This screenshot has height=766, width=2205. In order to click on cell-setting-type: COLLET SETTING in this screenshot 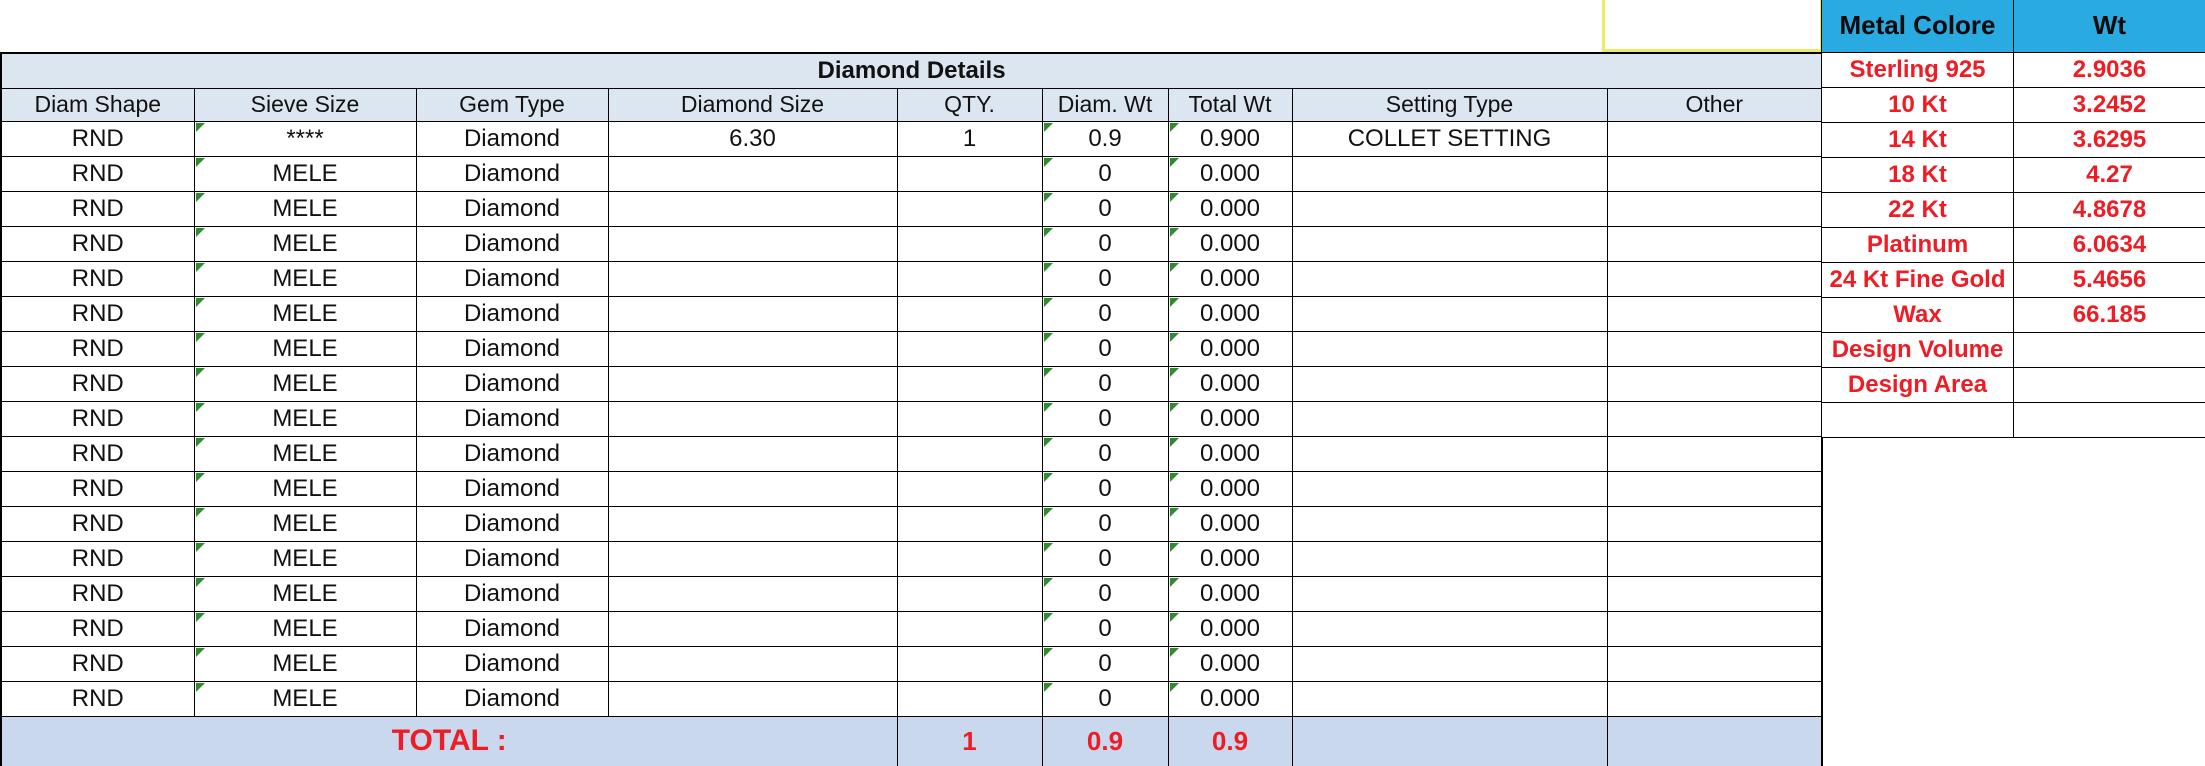, I will do `click(1449, 138)`.